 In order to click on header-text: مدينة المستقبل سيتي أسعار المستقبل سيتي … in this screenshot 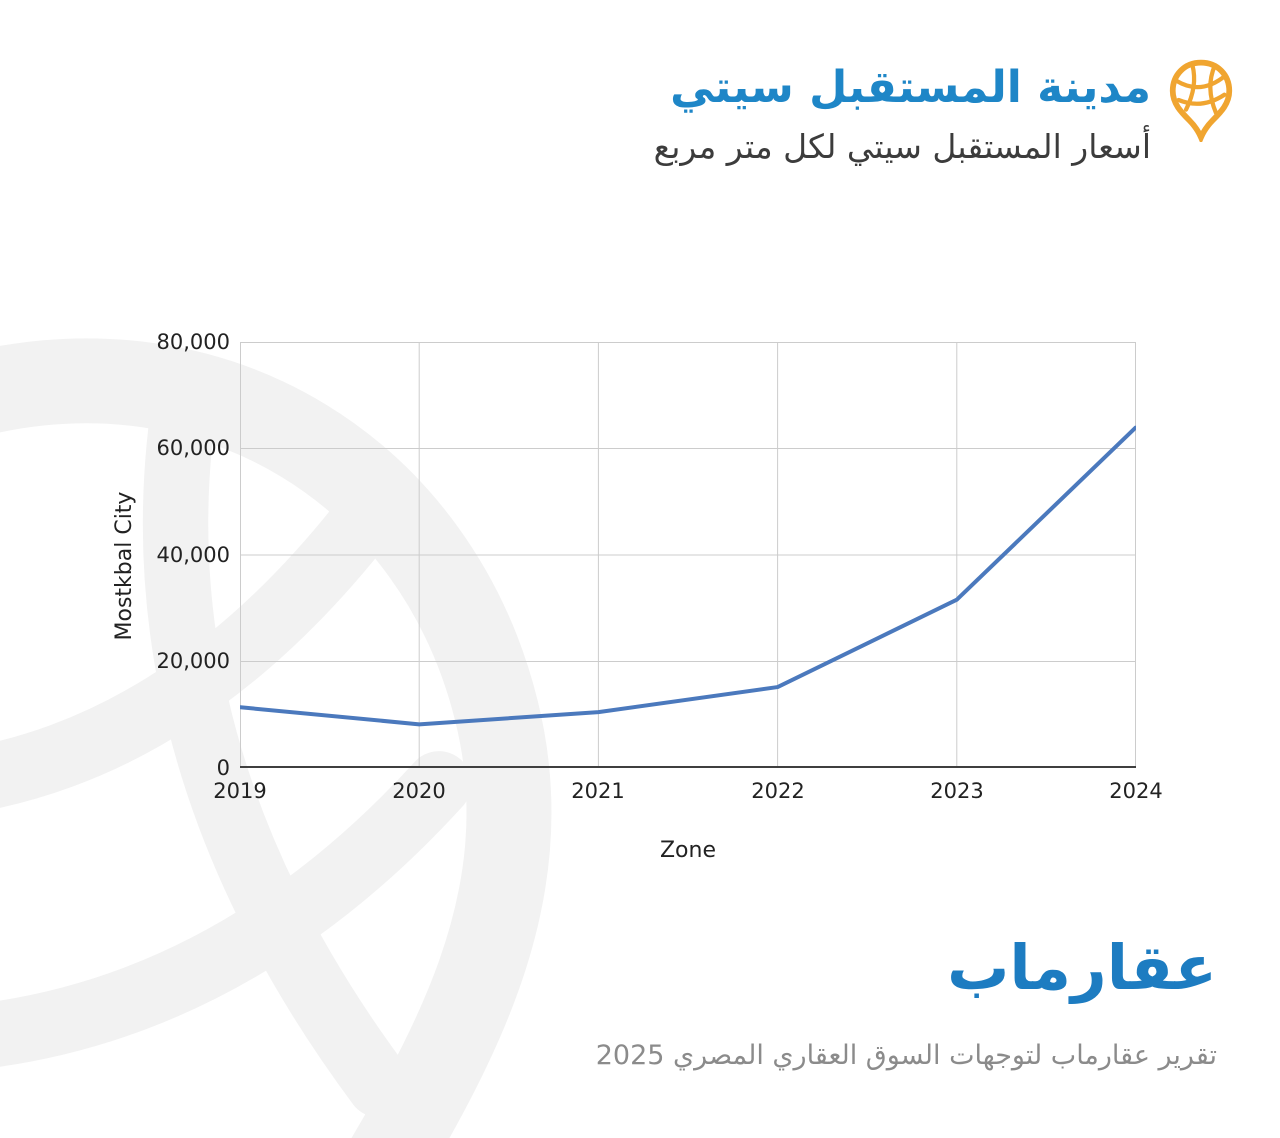, I will do `click(902, 113)`.